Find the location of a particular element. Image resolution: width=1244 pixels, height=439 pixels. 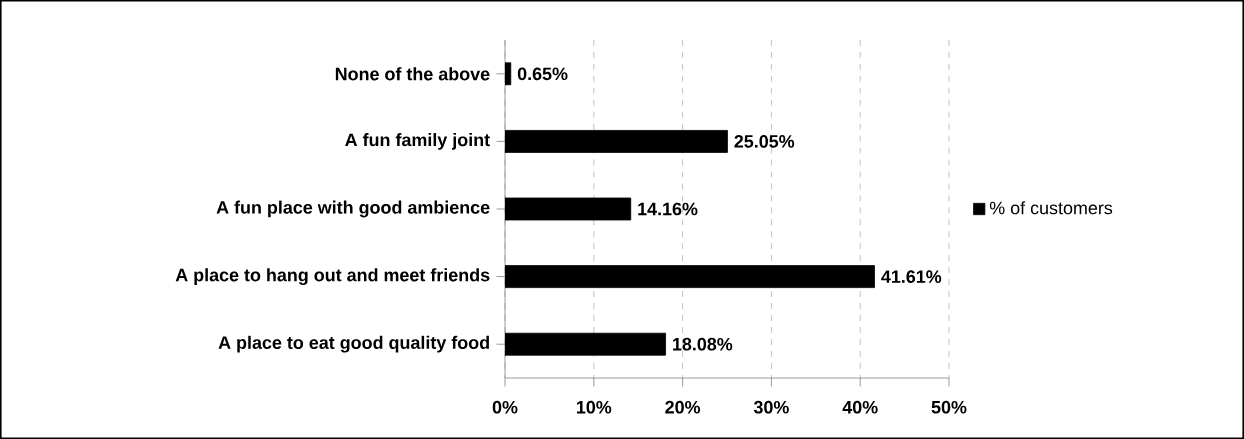

x-tick-label: 10% is located at coordinates (594, 407).